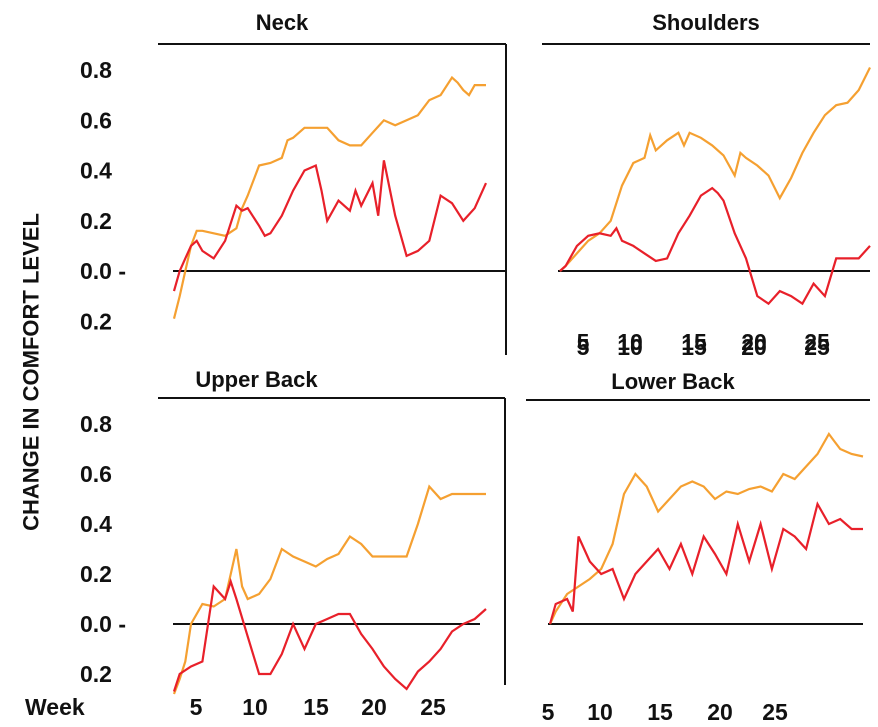 This screenshot has height=727, width=878. Describe the element at coordinates (31, 372) in the screenshot. I see `y-axis-label: CHANGE IN COMFORT LEVEL` at that location.